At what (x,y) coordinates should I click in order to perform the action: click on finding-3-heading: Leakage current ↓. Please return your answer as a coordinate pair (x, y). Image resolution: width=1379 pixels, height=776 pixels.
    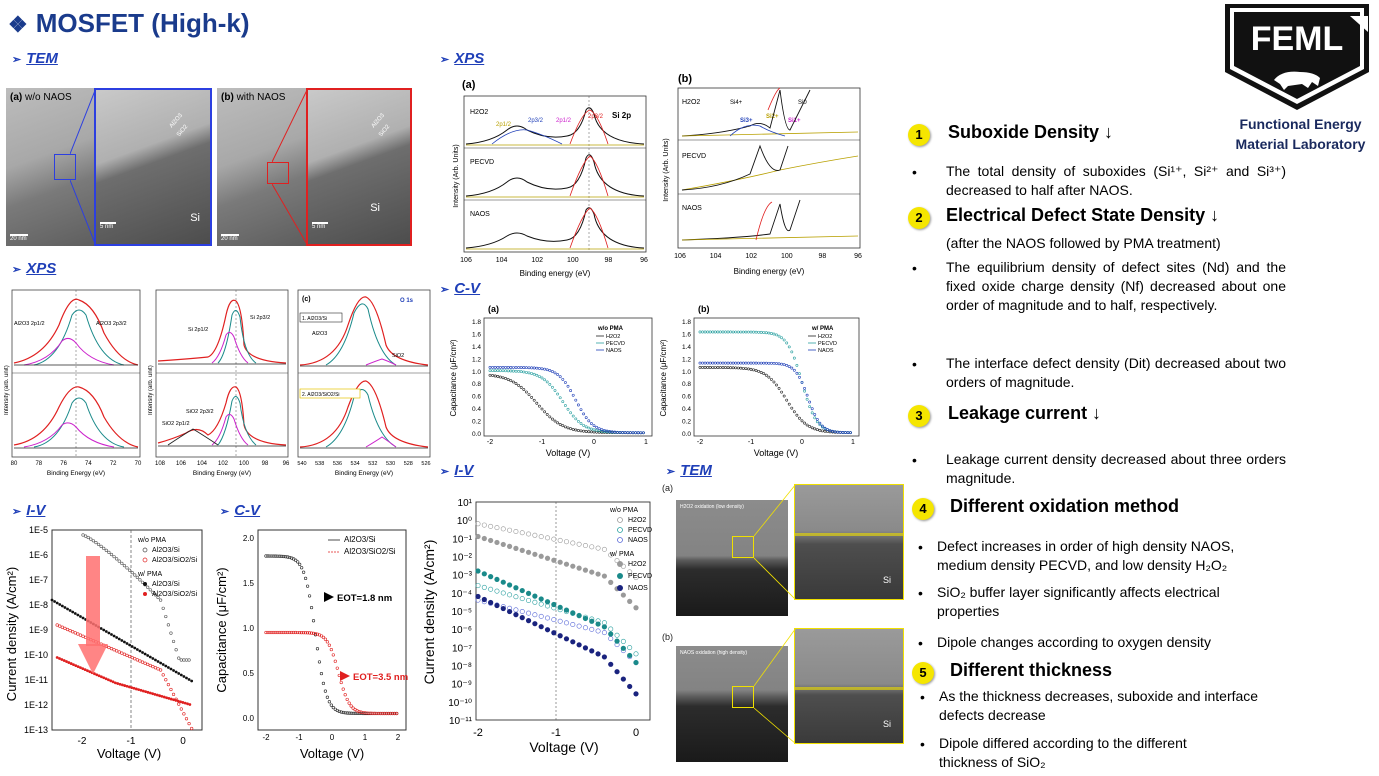
    Looking at the image, I should click on (1025, 413).